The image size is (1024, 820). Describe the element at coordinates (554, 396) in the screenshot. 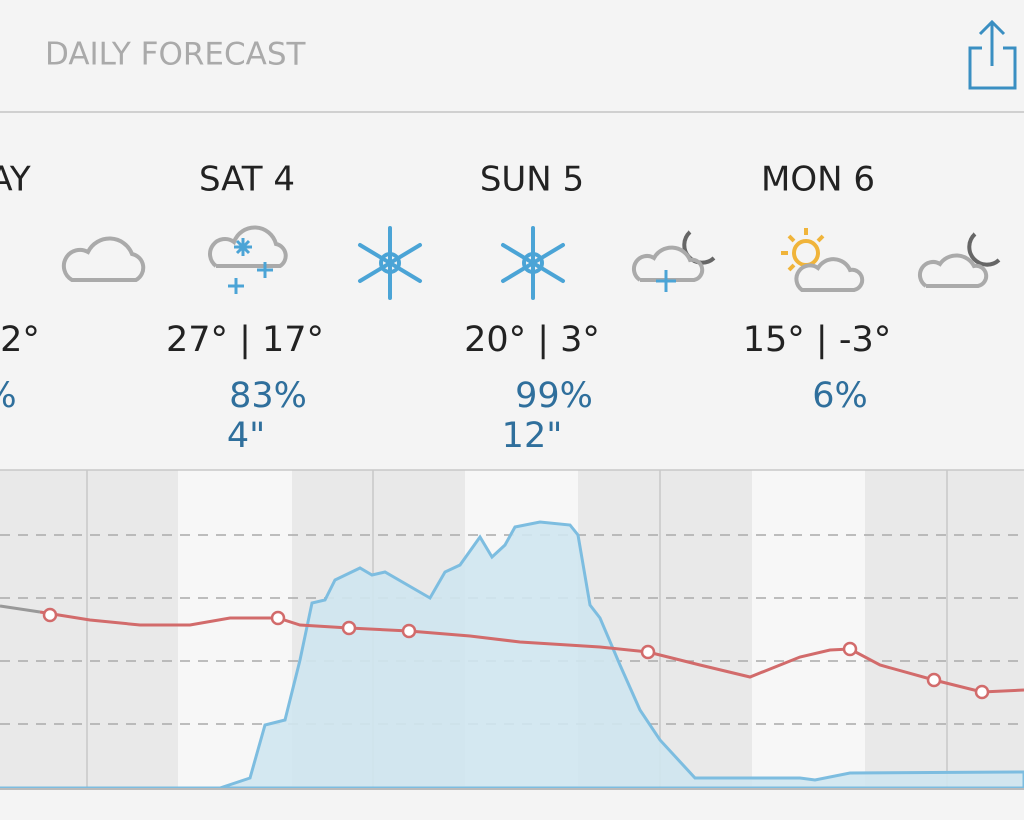

I see `precip: 99%` at that location.